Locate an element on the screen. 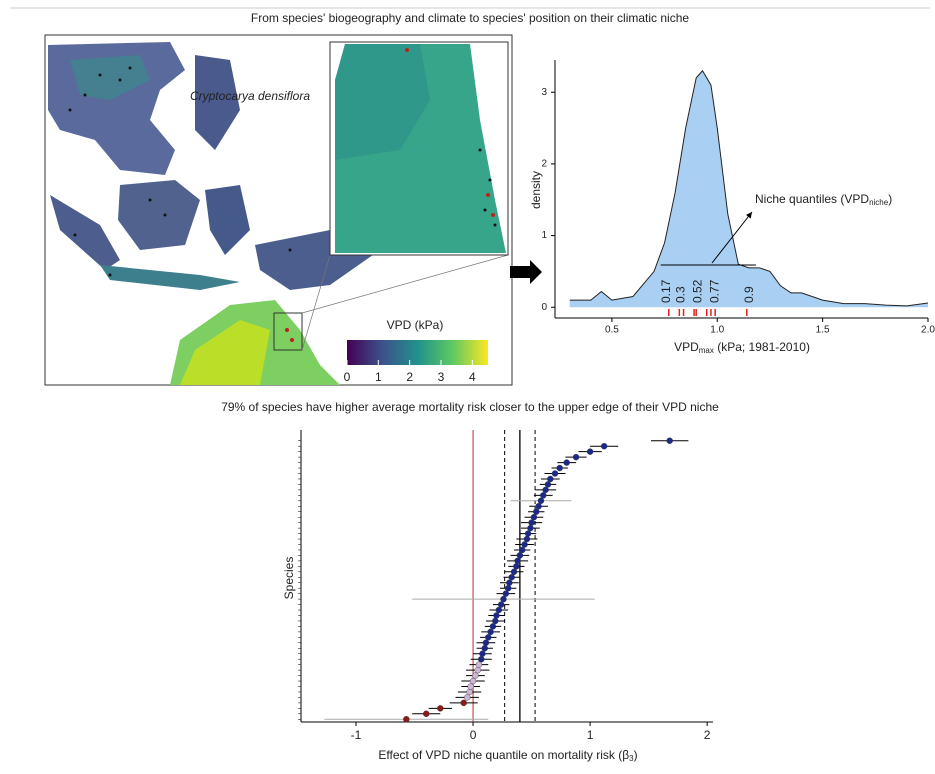 The width and height of the screenshot is (935, 774). x-axis-label-sub: 3 is located at coordinates (631, 758).